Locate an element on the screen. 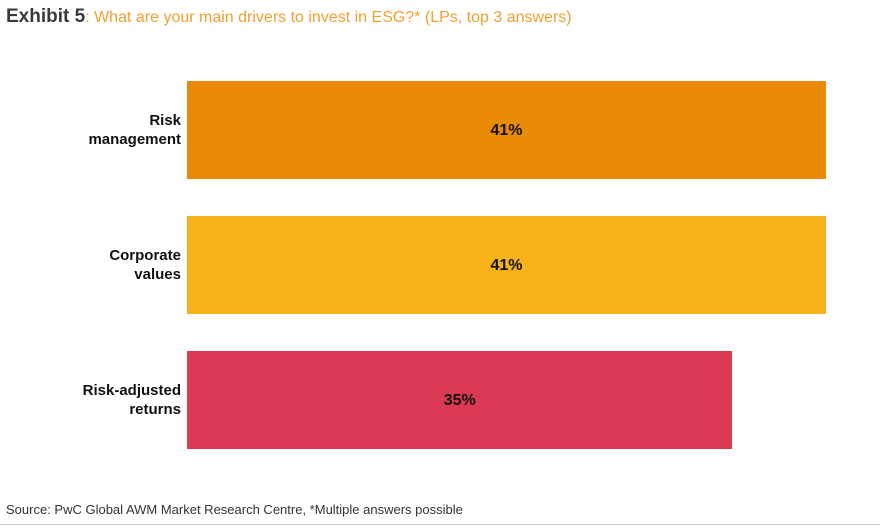 This screenshot has width=880, height=528. footer-rule is located at coordinates (440, 524).